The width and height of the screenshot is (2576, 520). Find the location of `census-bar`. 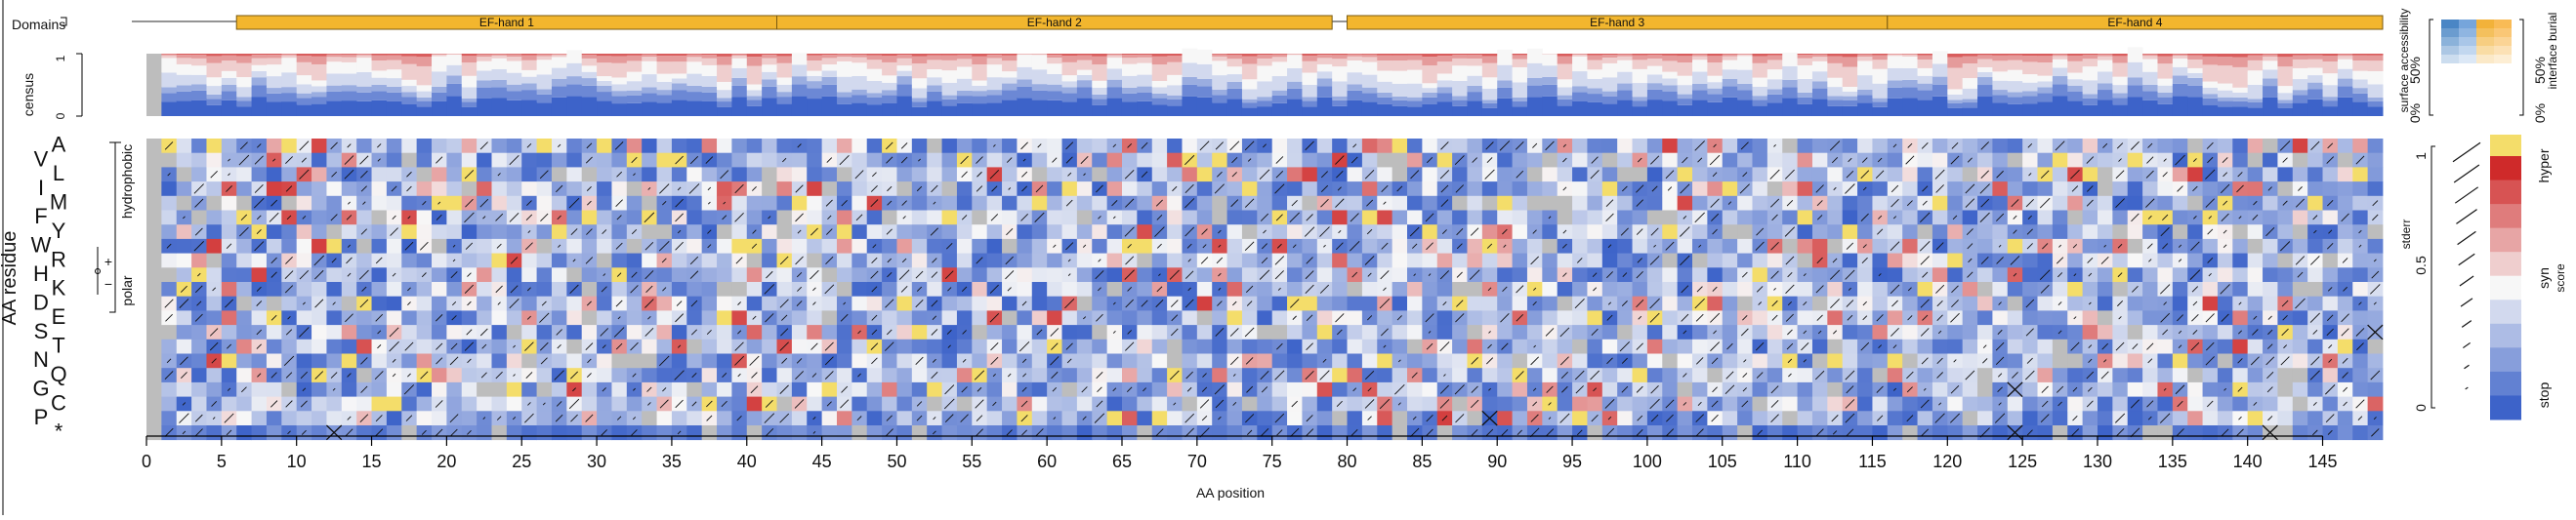

census-bar is located at coordinates (154, 85).